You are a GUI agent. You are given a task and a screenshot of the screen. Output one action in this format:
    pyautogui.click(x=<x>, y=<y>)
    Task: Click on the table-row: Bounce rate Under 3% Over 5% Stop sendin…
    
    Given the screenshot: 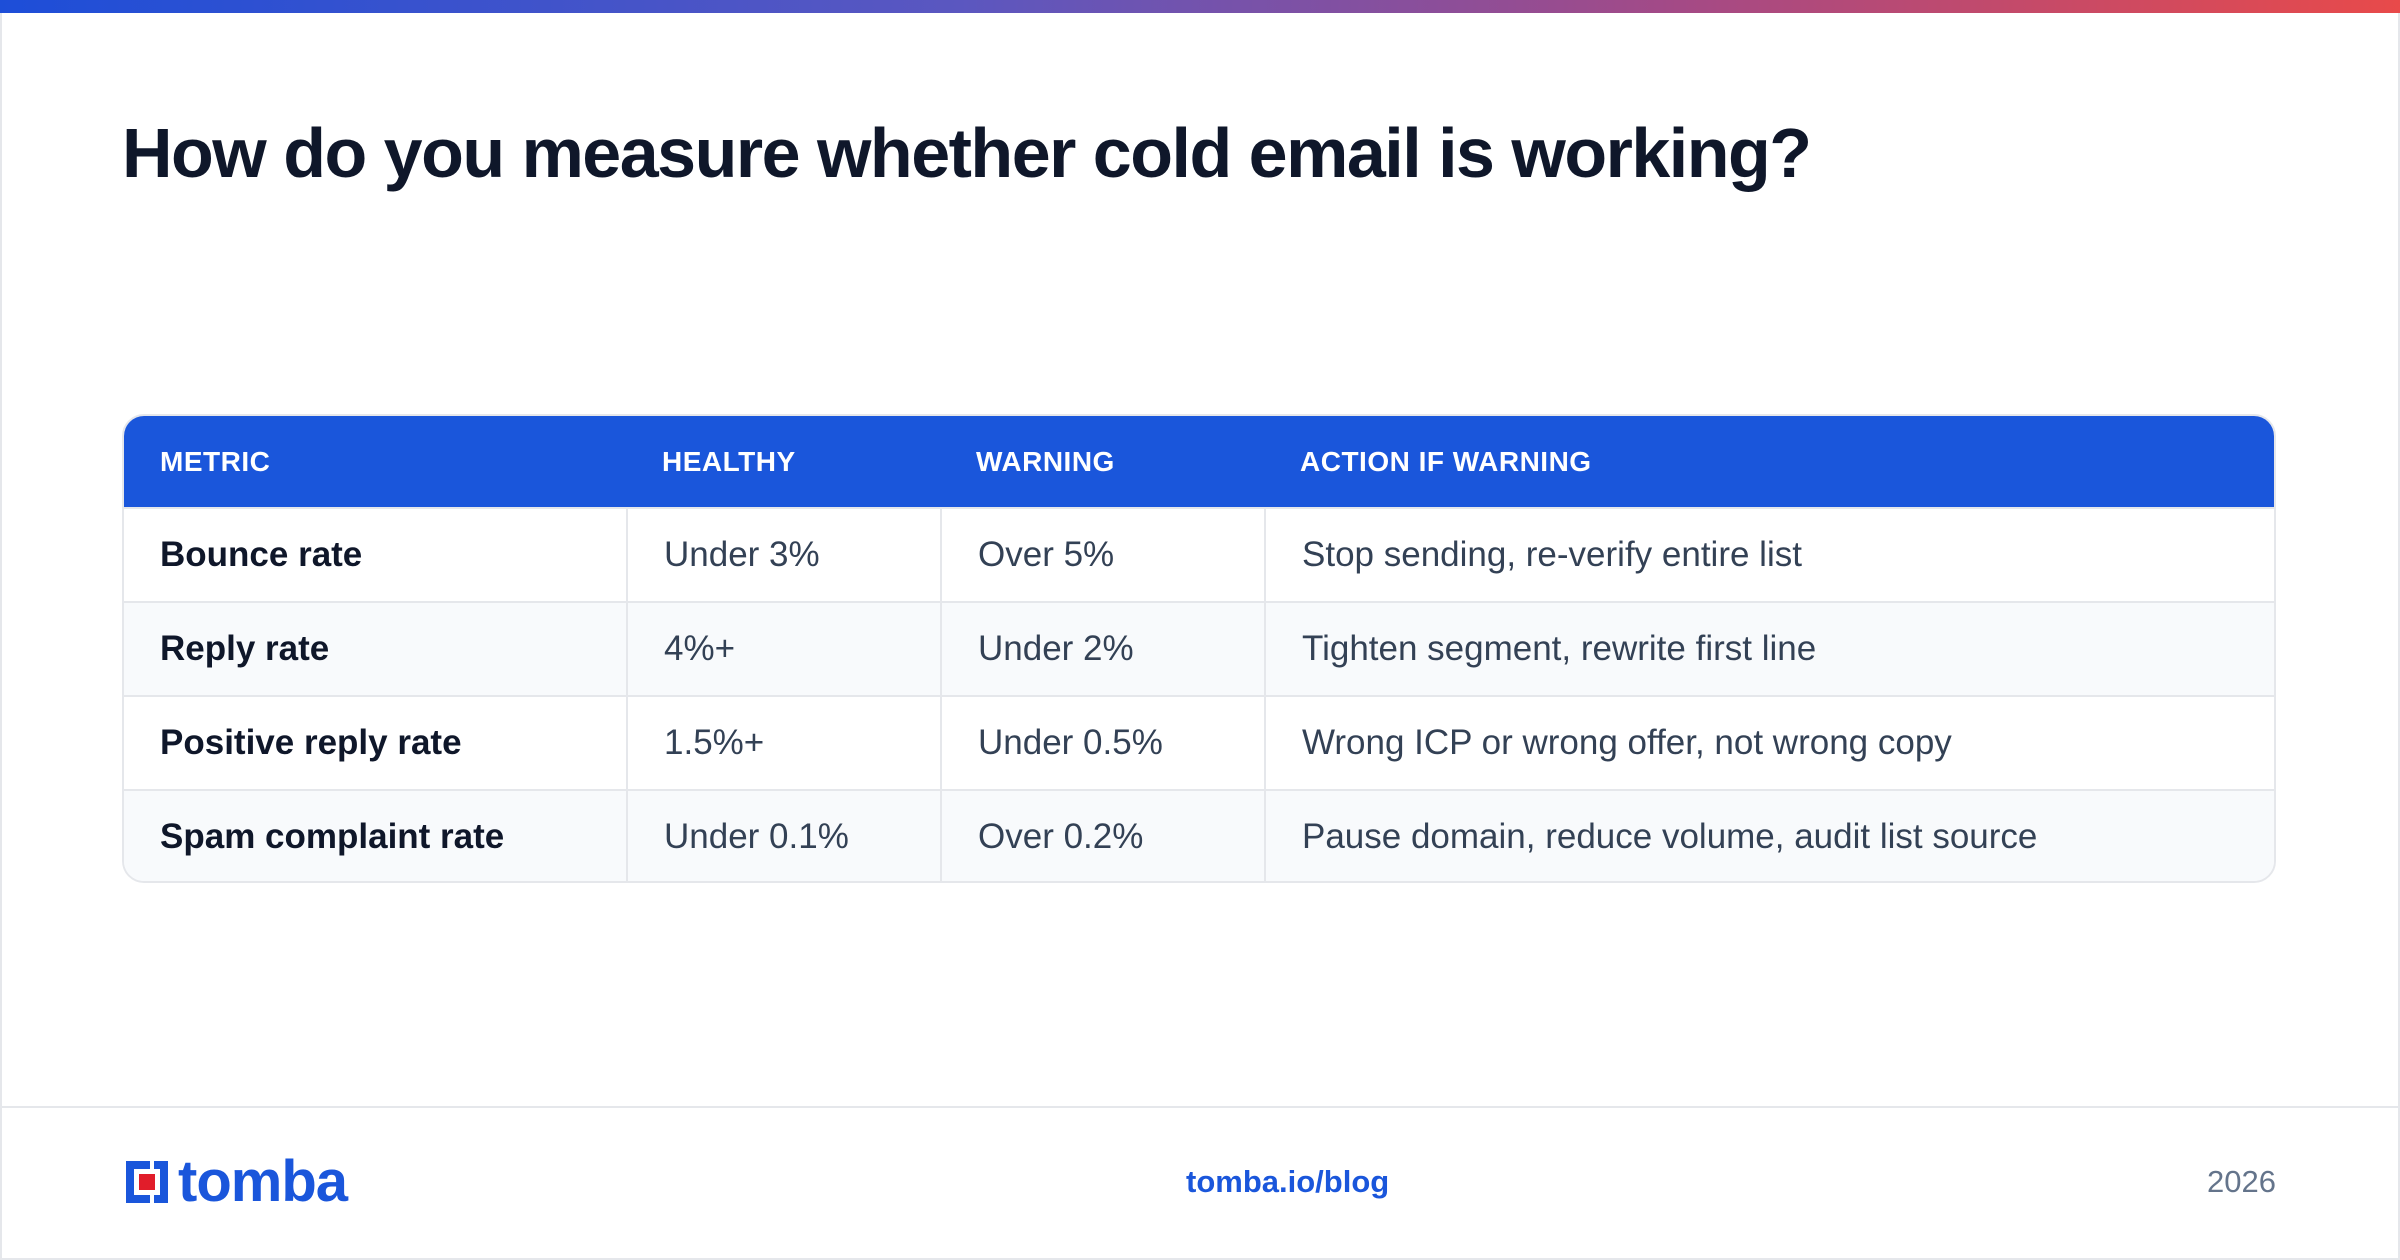 What is the action you would take?
    pyautogui.click(x=1199, y=554)
    